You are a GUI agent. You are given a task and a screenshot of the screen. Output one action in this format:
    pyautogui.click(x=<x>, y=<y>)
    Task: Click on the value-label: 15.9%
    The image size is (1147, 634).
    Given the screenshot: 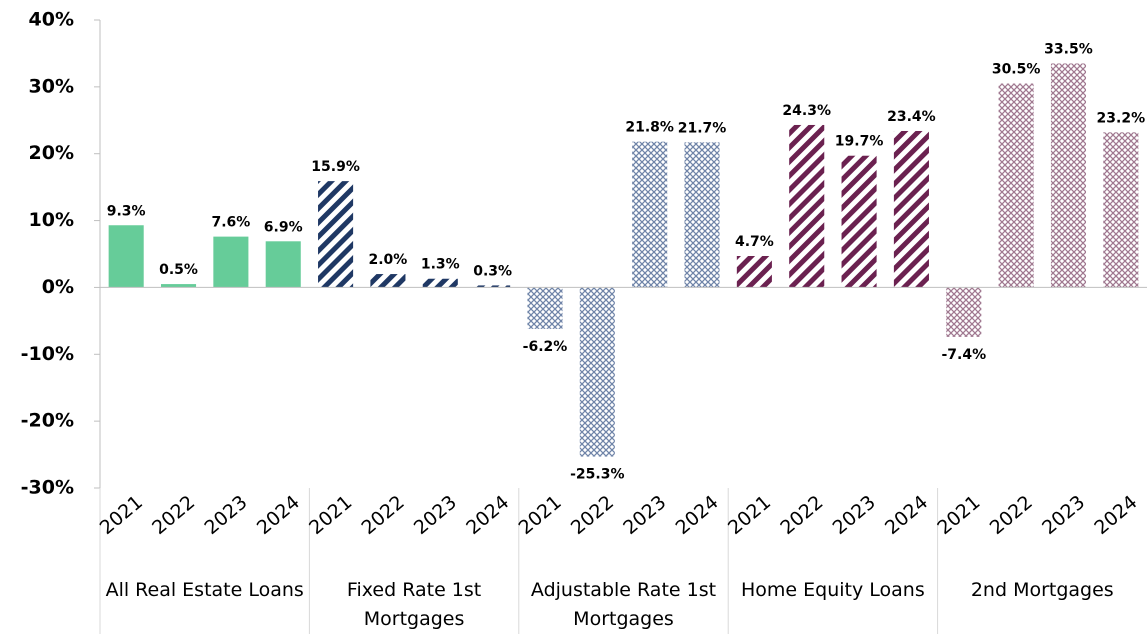 What is the action you would take?
    pyautogui.click(x=335, y=167)
    